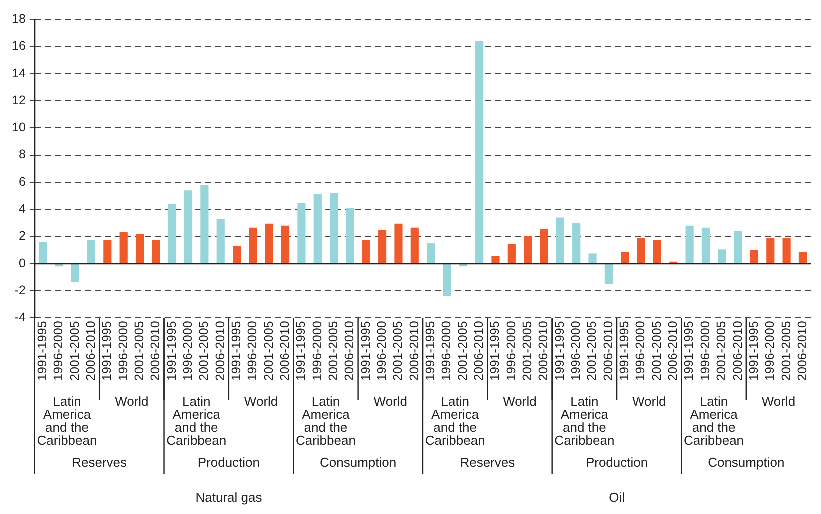 The height and width of the screenshot is (514, 821). I want to click on y-tick-label: 2, so click(22, 236).